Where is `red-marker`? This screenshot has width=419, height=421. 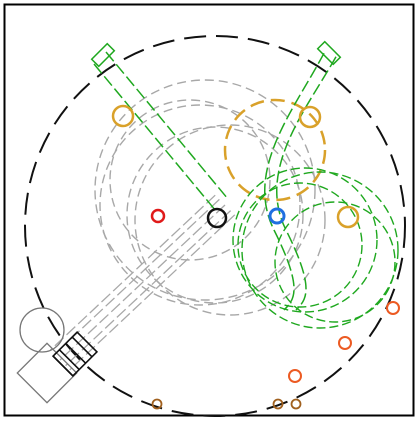
red-marker is located at coordinates (158, 216).